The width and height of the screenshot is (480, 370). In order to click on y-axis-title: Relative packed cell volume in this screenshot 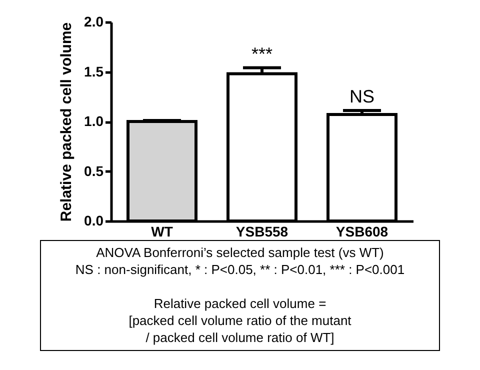, I will do `click(67, 122)`.